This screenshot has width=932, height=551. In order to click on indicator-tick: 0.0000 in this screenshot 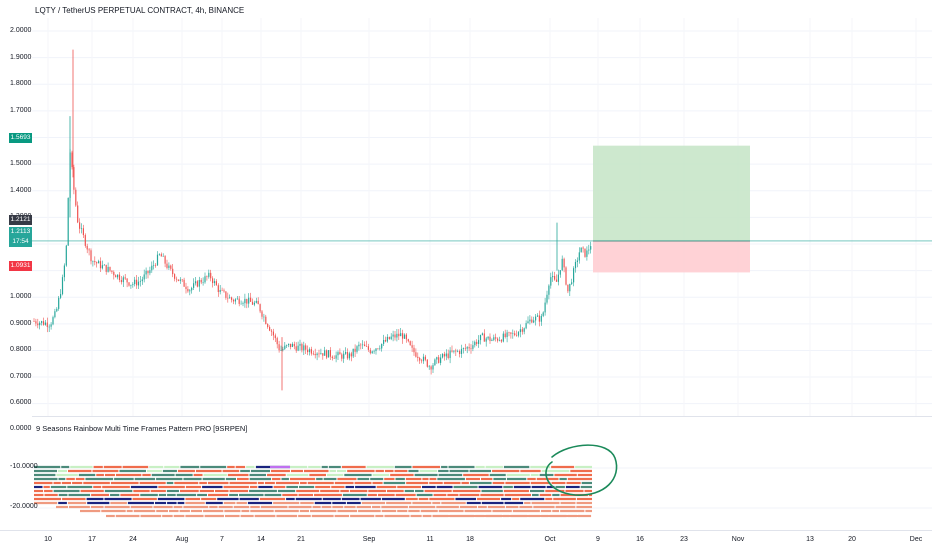, I will do `click(21, 428)`.